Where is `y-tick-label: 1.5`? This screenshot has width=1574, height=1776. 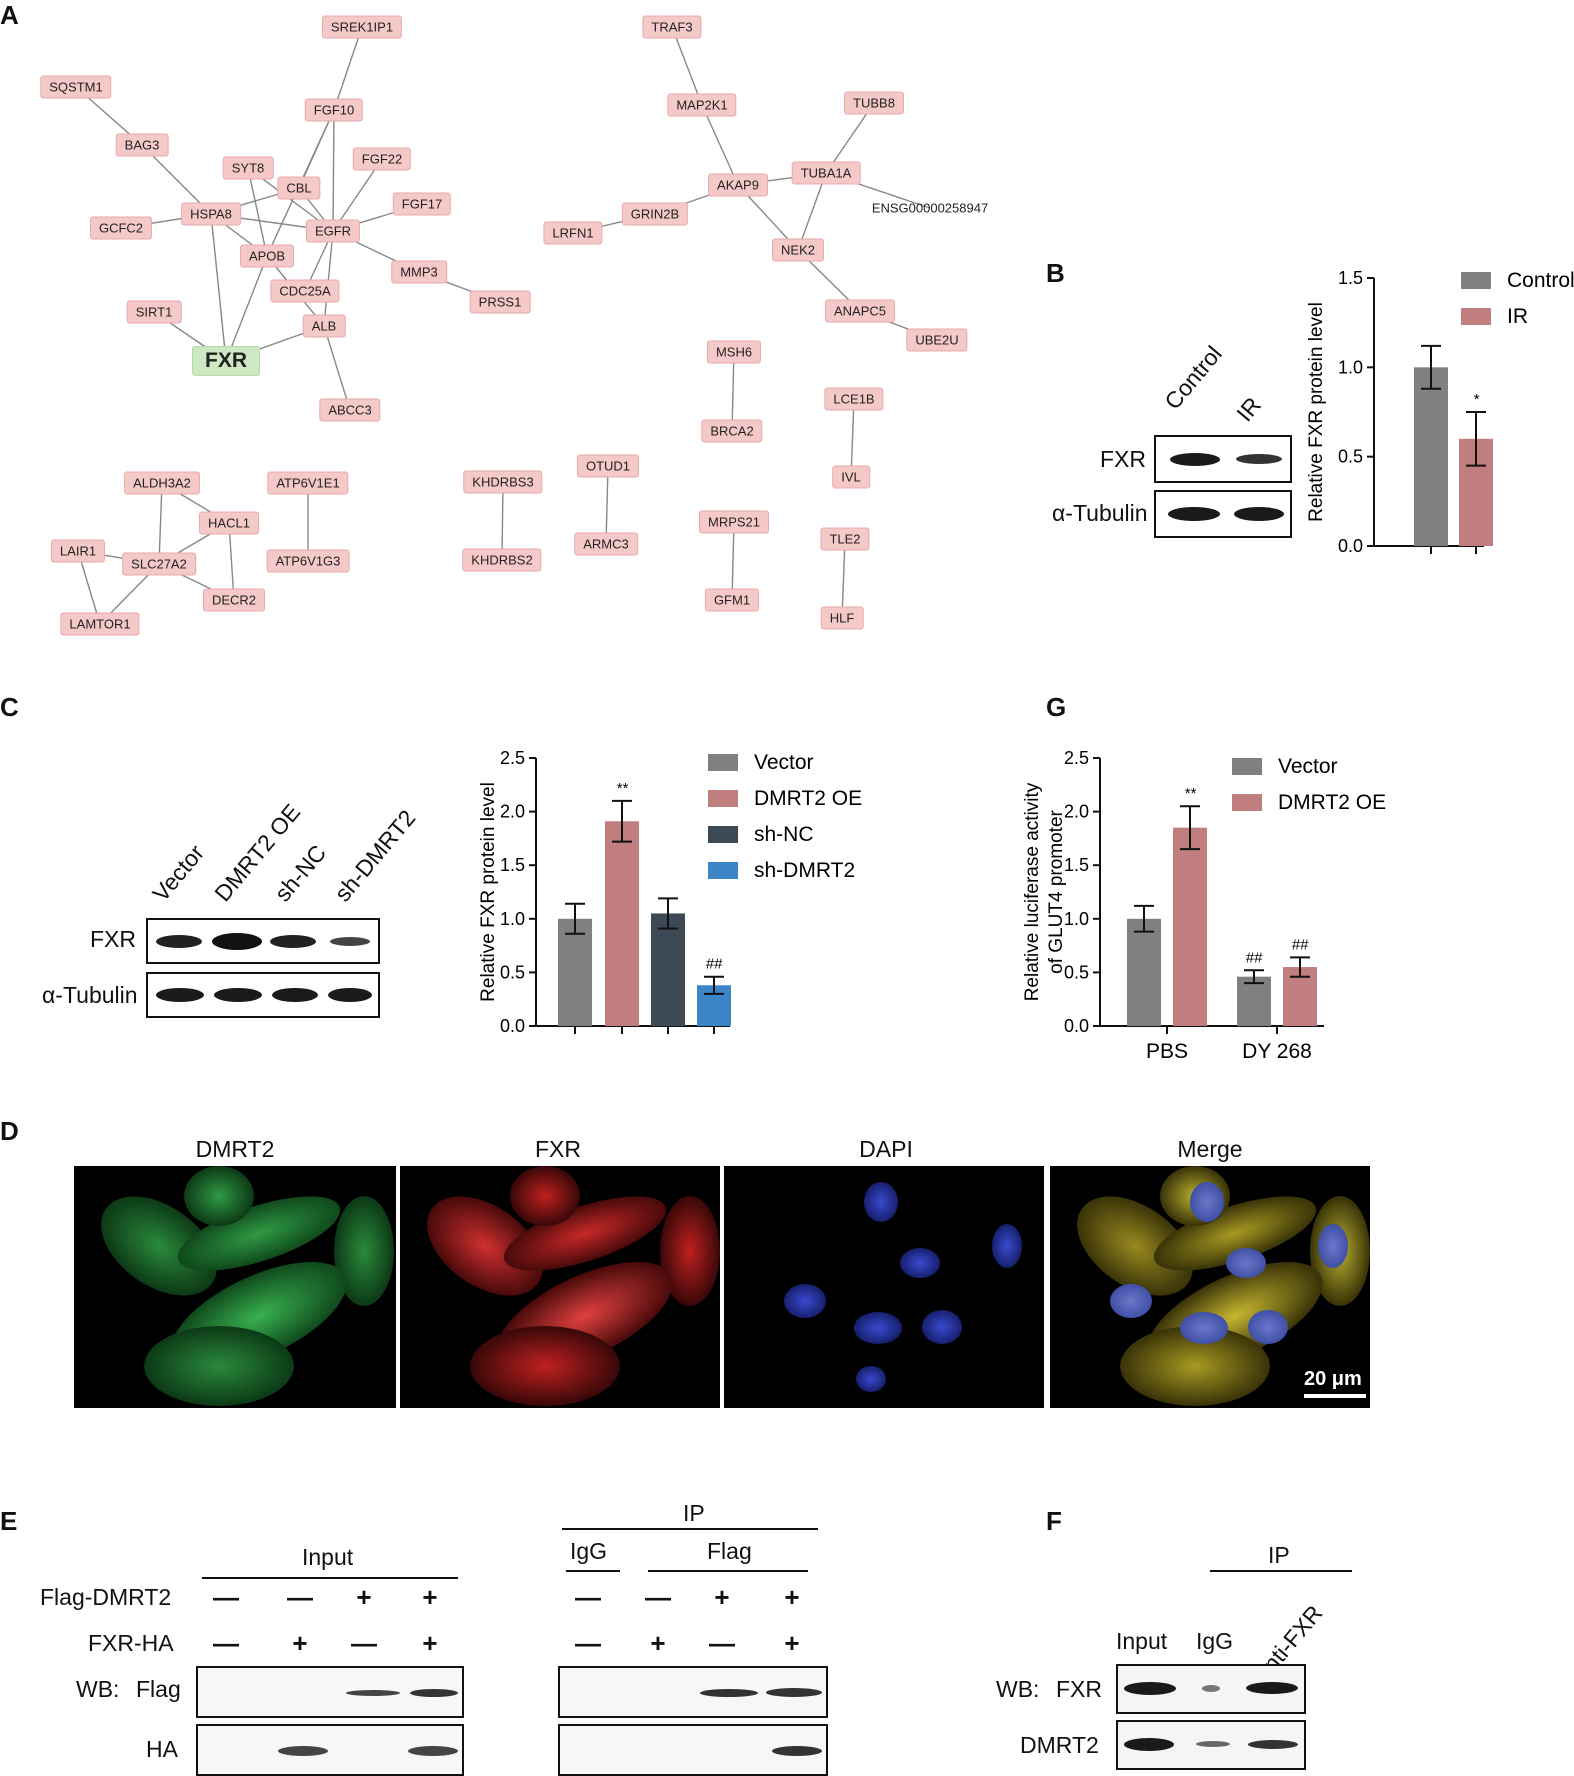
y-tick-label: 1.5 is located at coordinates (512, 865).